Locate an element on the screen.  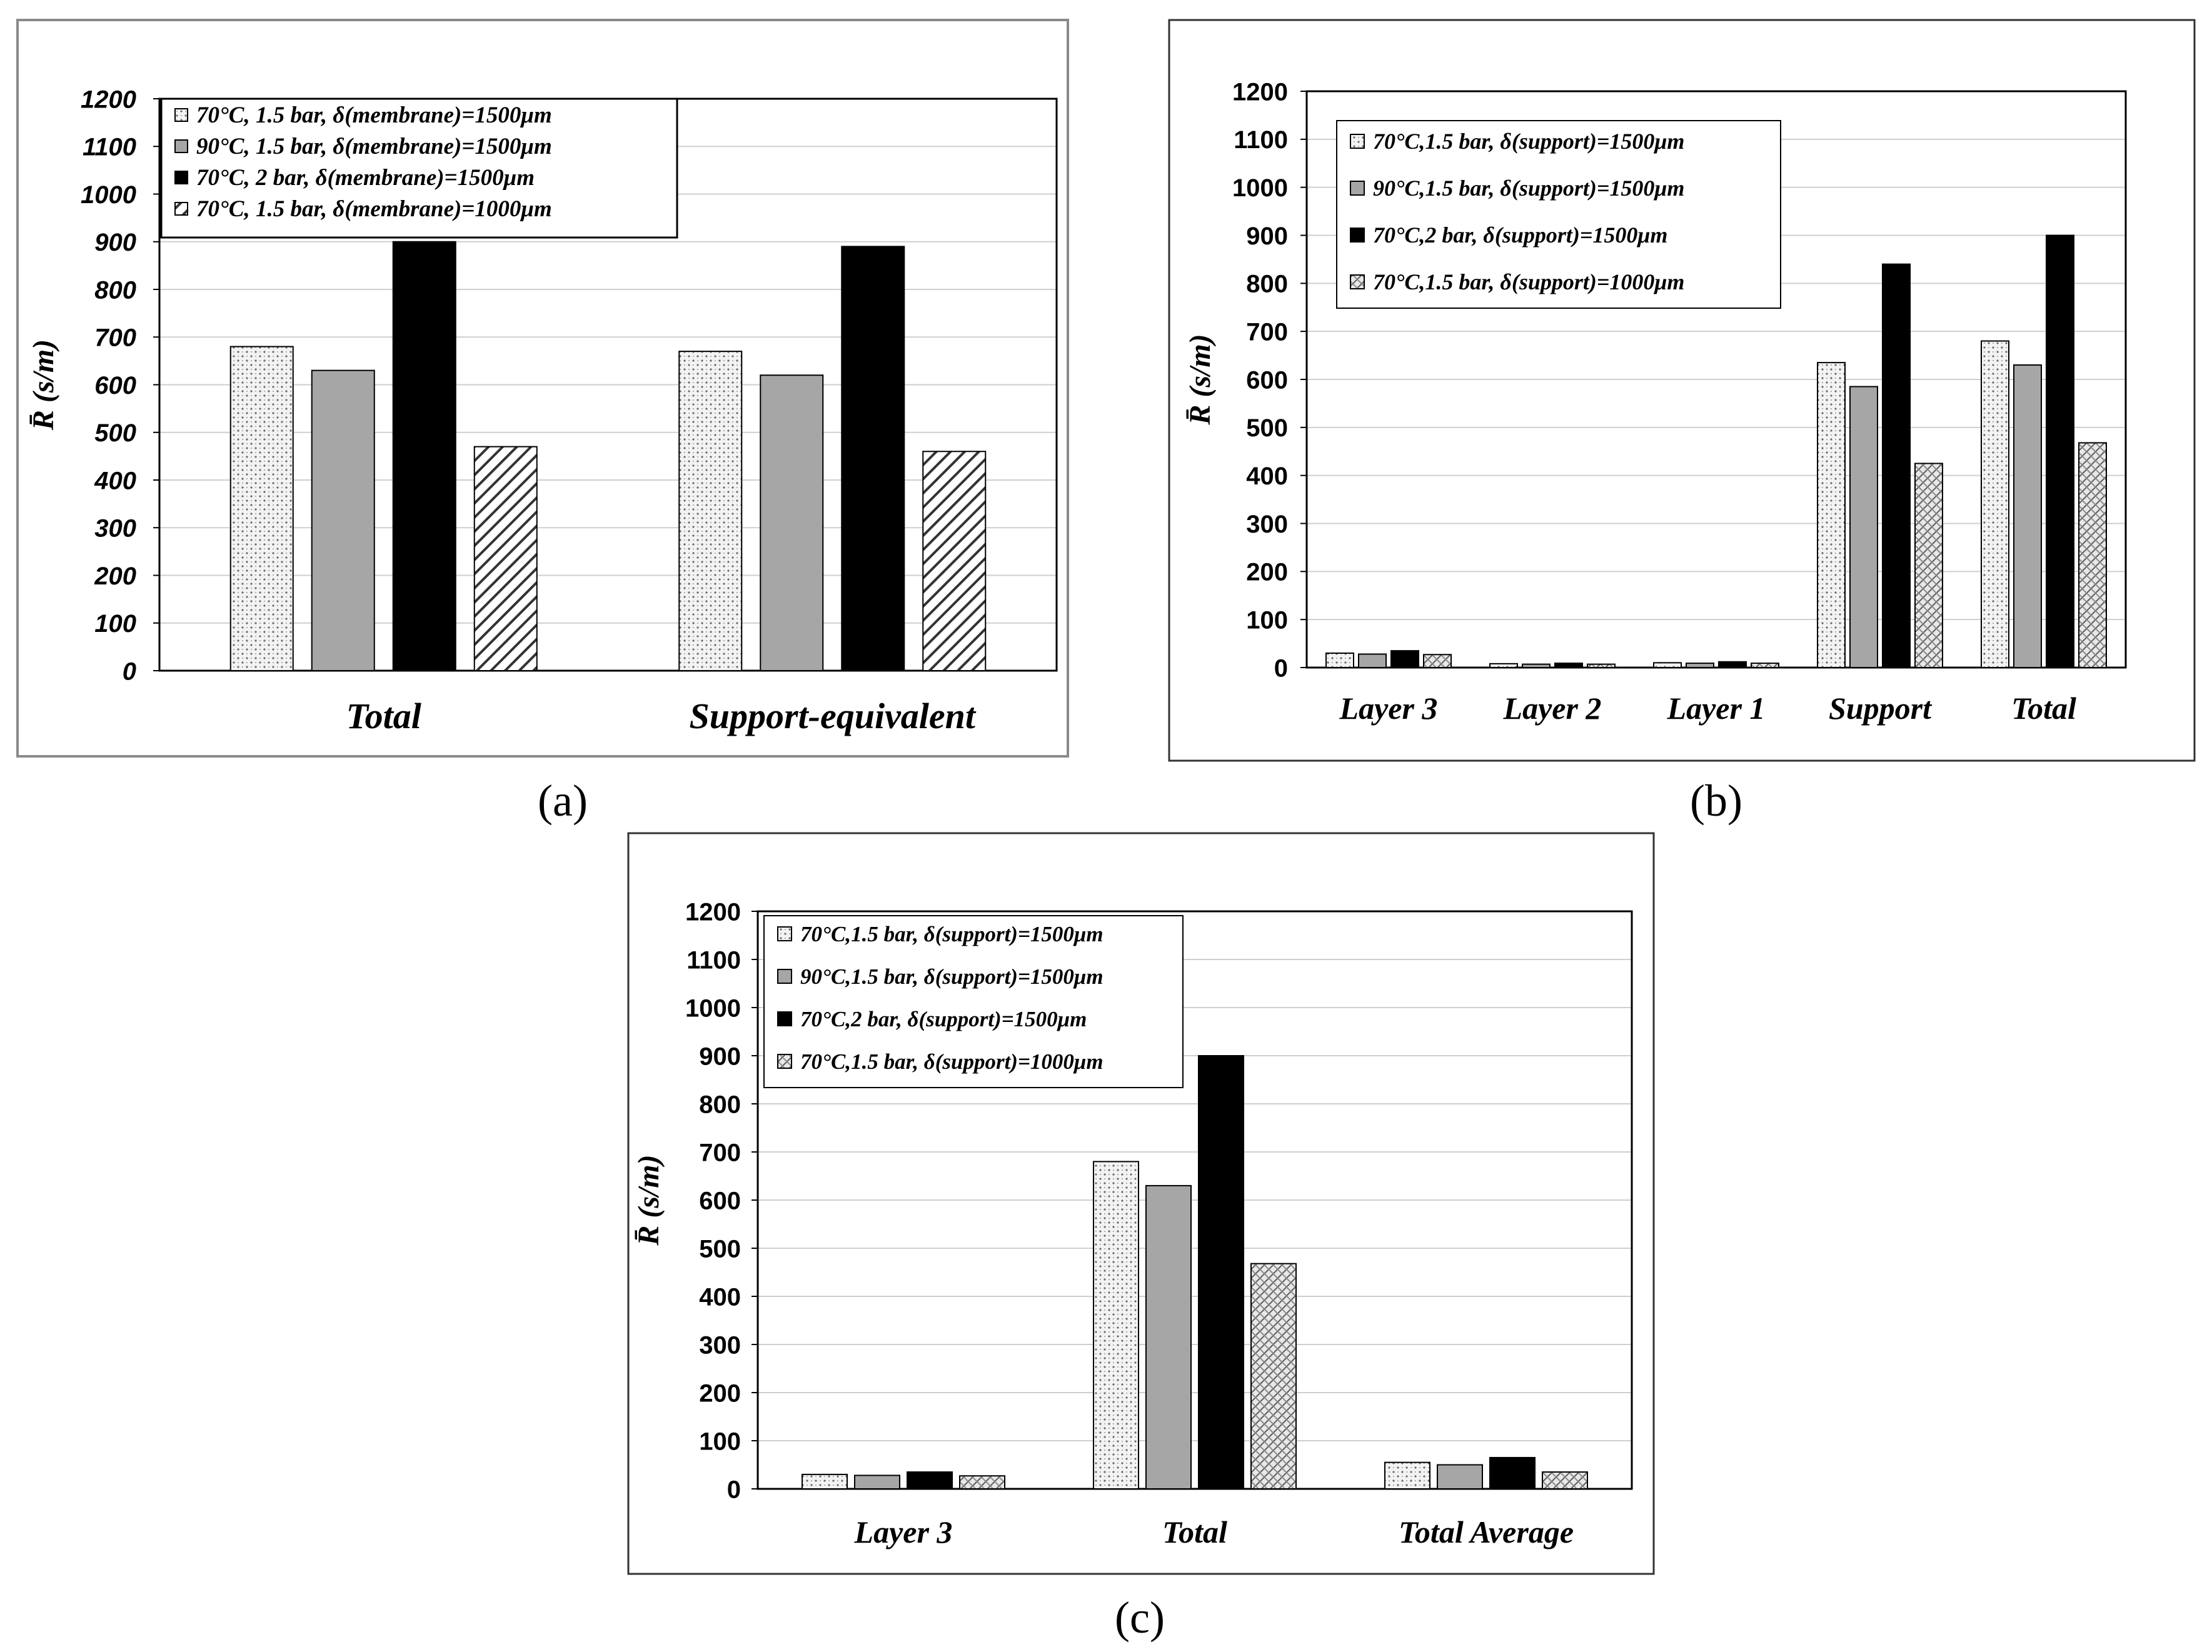
y-tick-label: 1000 is located at coordinates (713, 1008).